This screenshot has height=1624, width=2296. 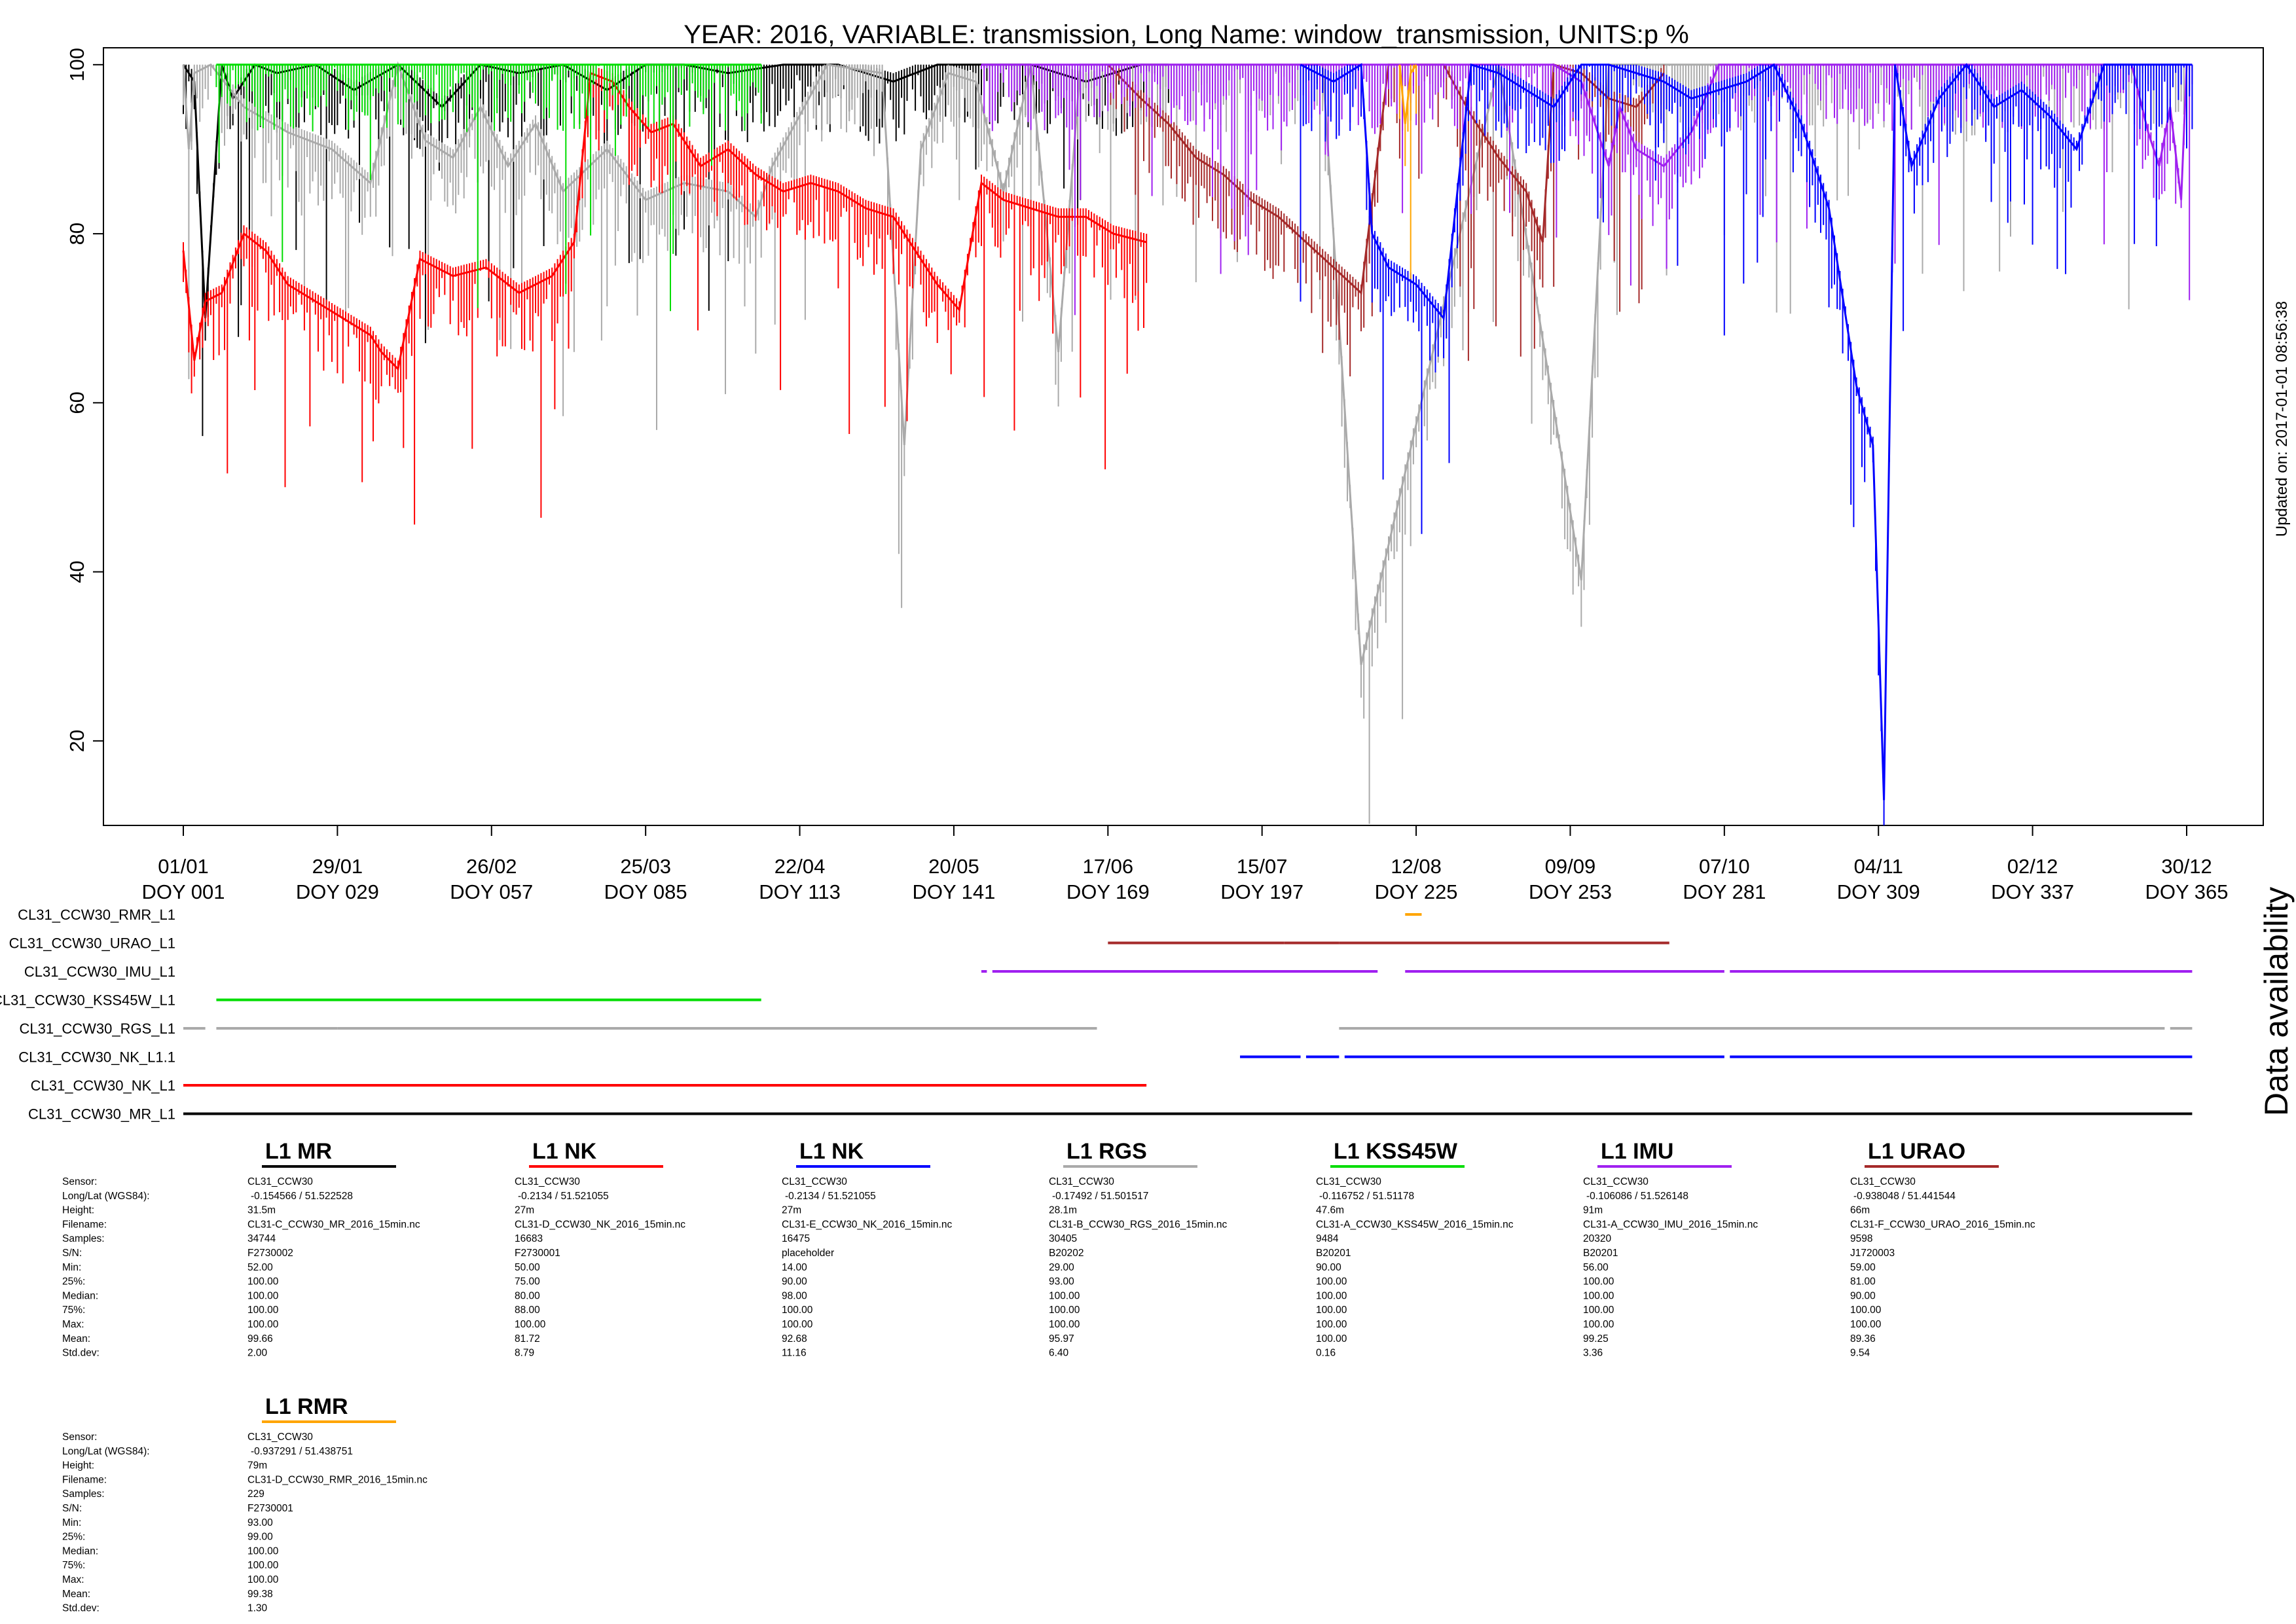 I want to click on stat-key: Mean:, so click(x=76, y=1594).